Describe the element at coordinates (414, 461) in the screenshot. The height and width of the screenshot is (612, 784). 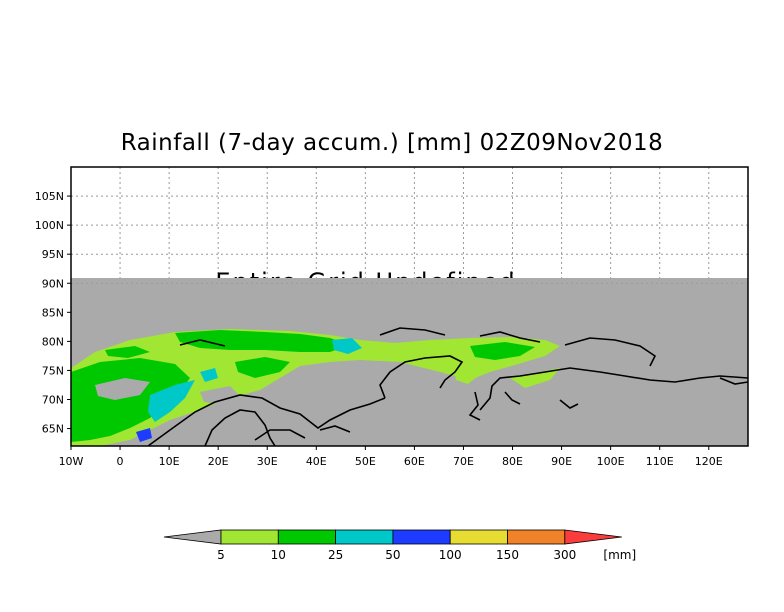
I see `lon-tick-label: 60E` at that location.